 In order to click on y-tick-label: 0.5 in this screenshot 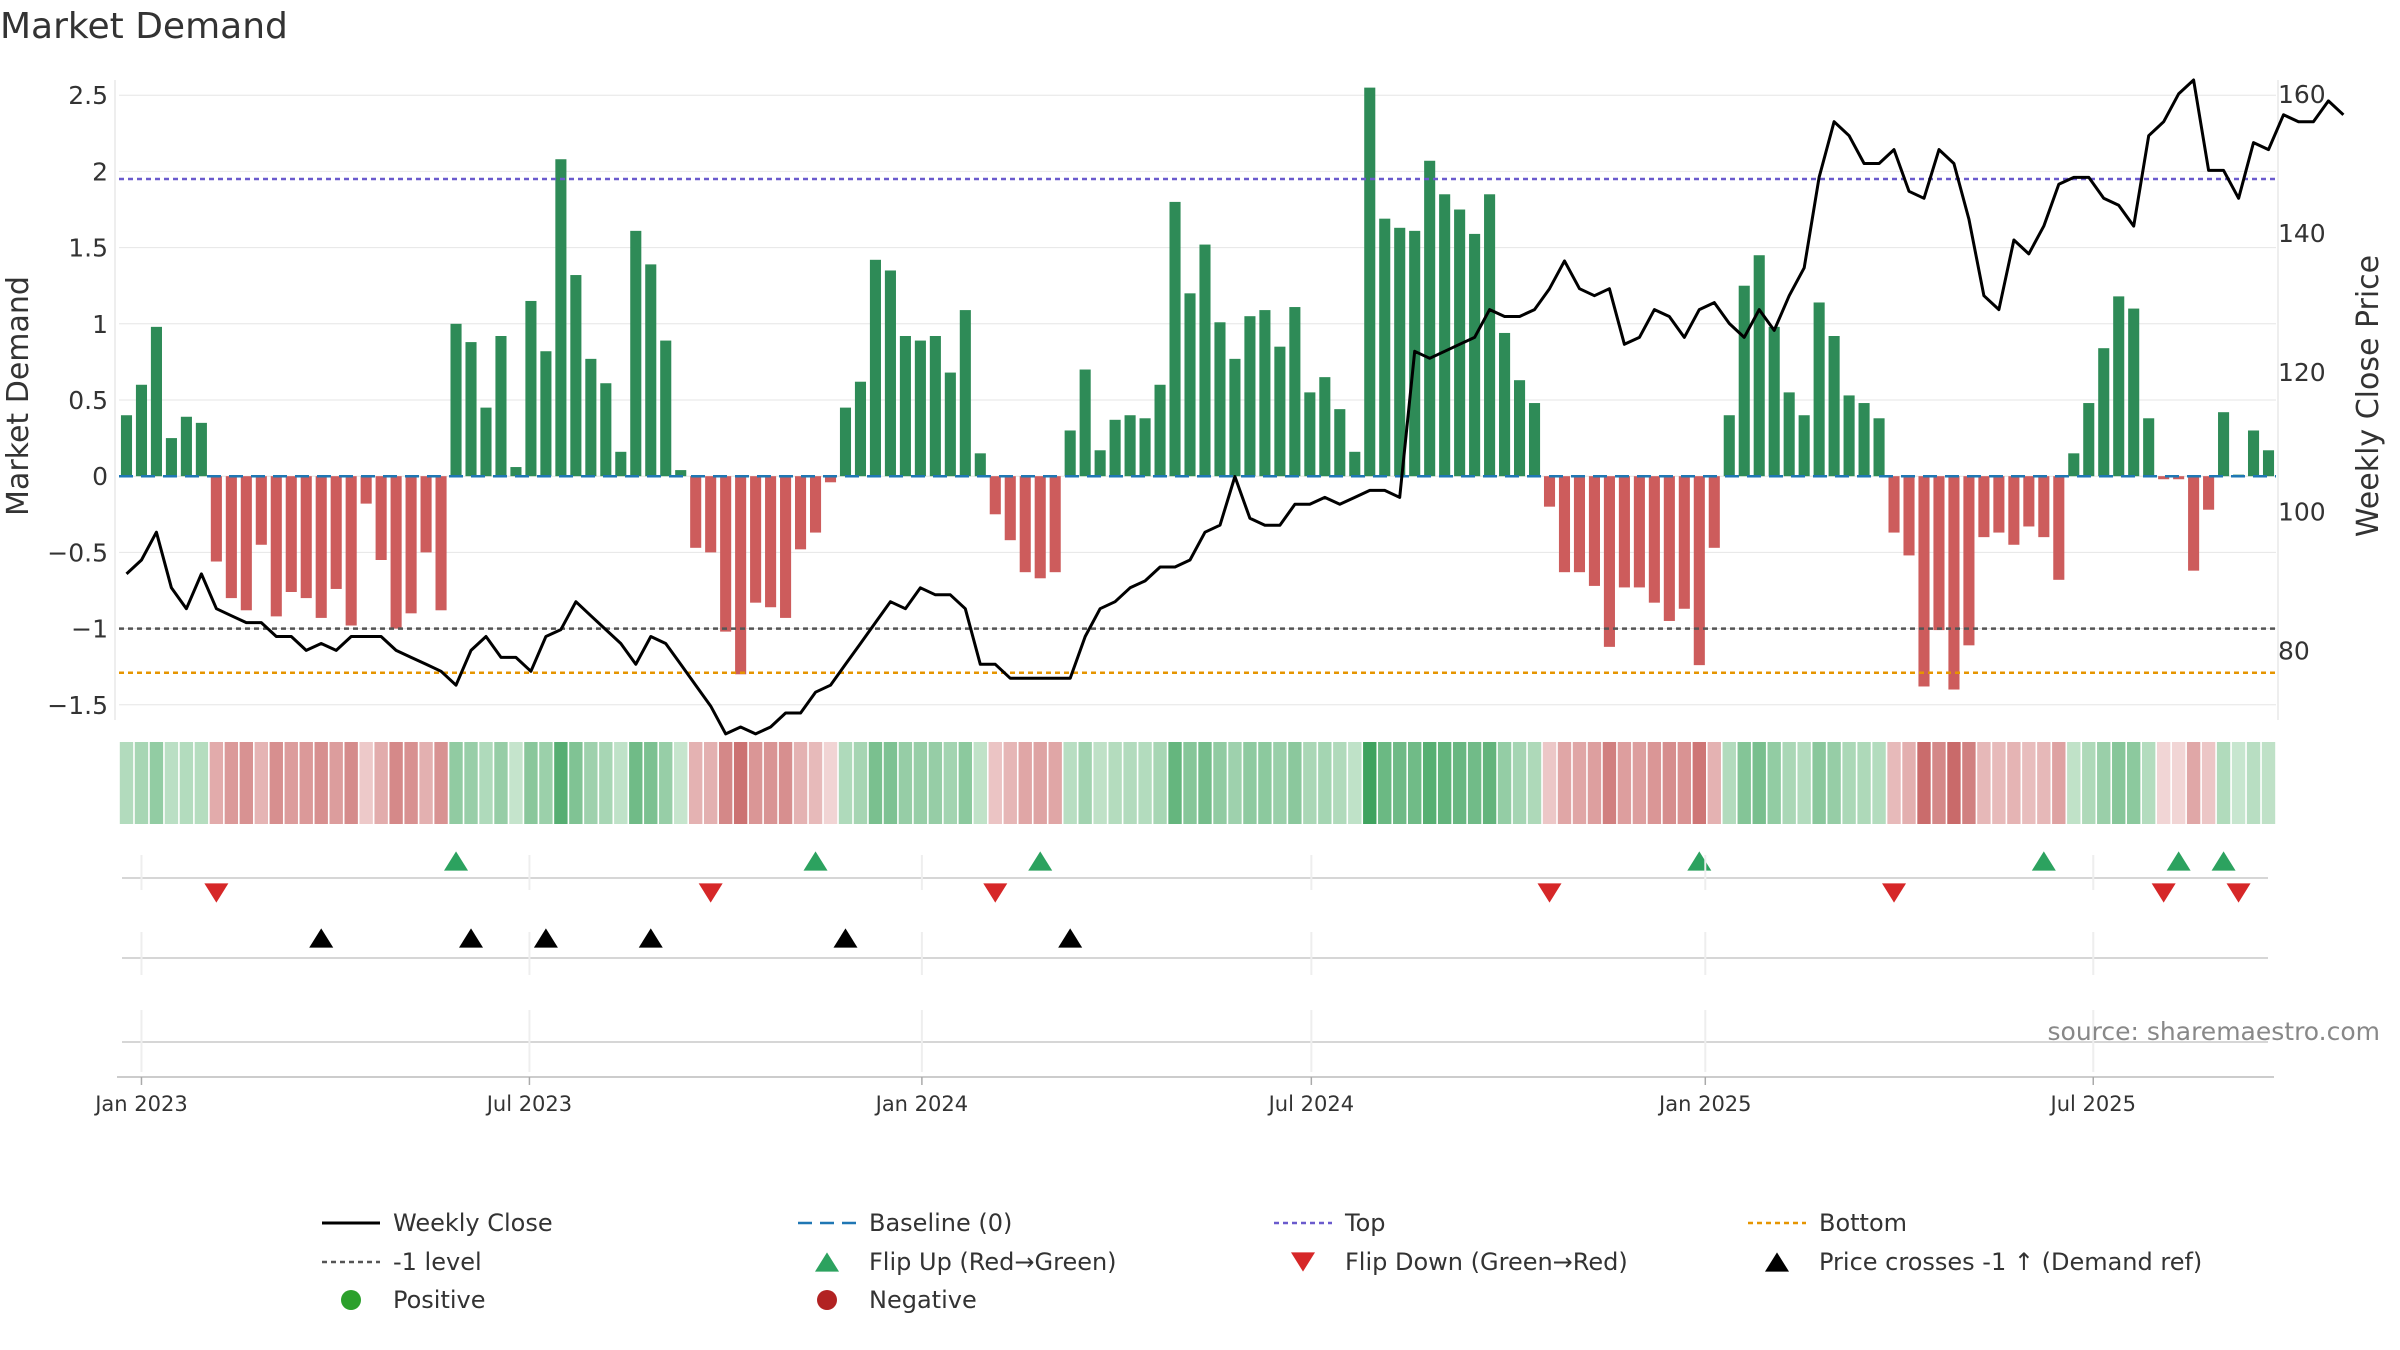, I will do `click(88, 400)`.